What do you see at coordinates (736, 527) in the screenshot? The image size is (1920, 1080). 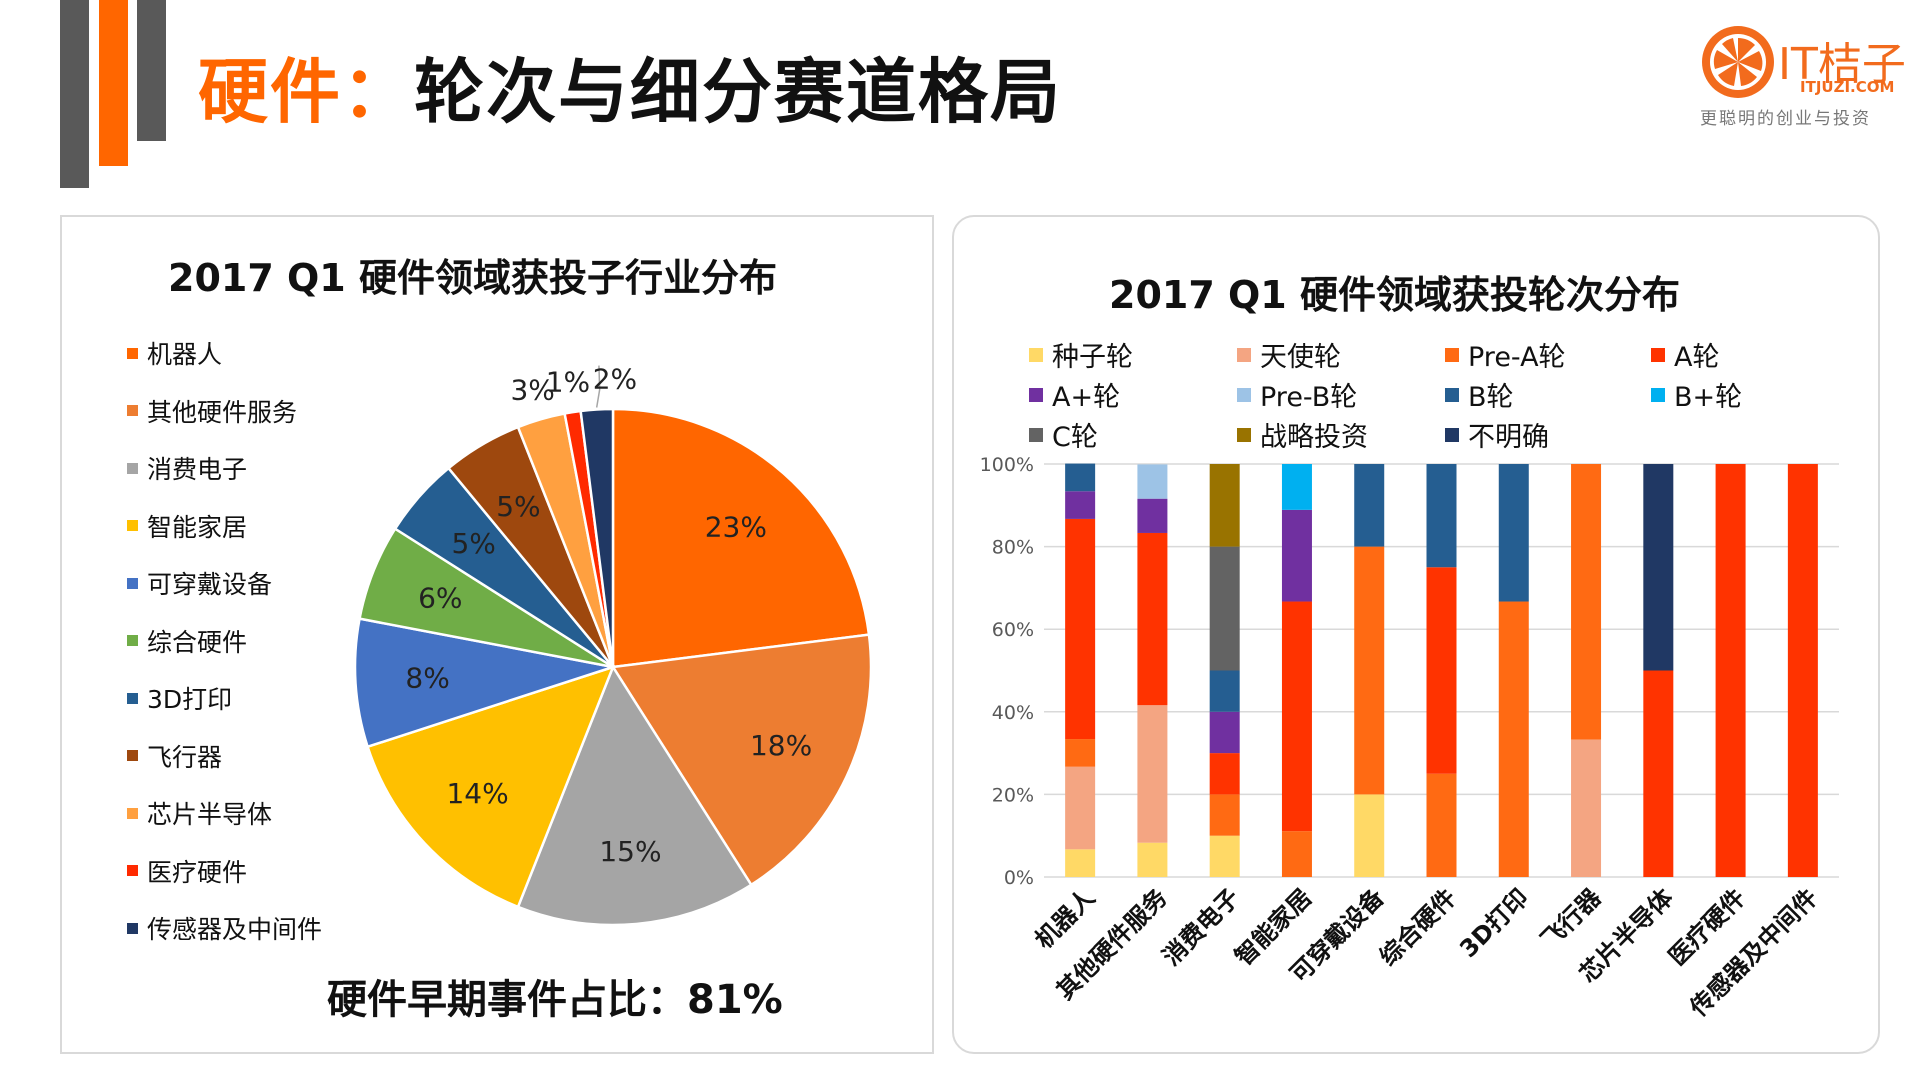 I see `pie-data-label: 23%` at bounding box center [736, 527].